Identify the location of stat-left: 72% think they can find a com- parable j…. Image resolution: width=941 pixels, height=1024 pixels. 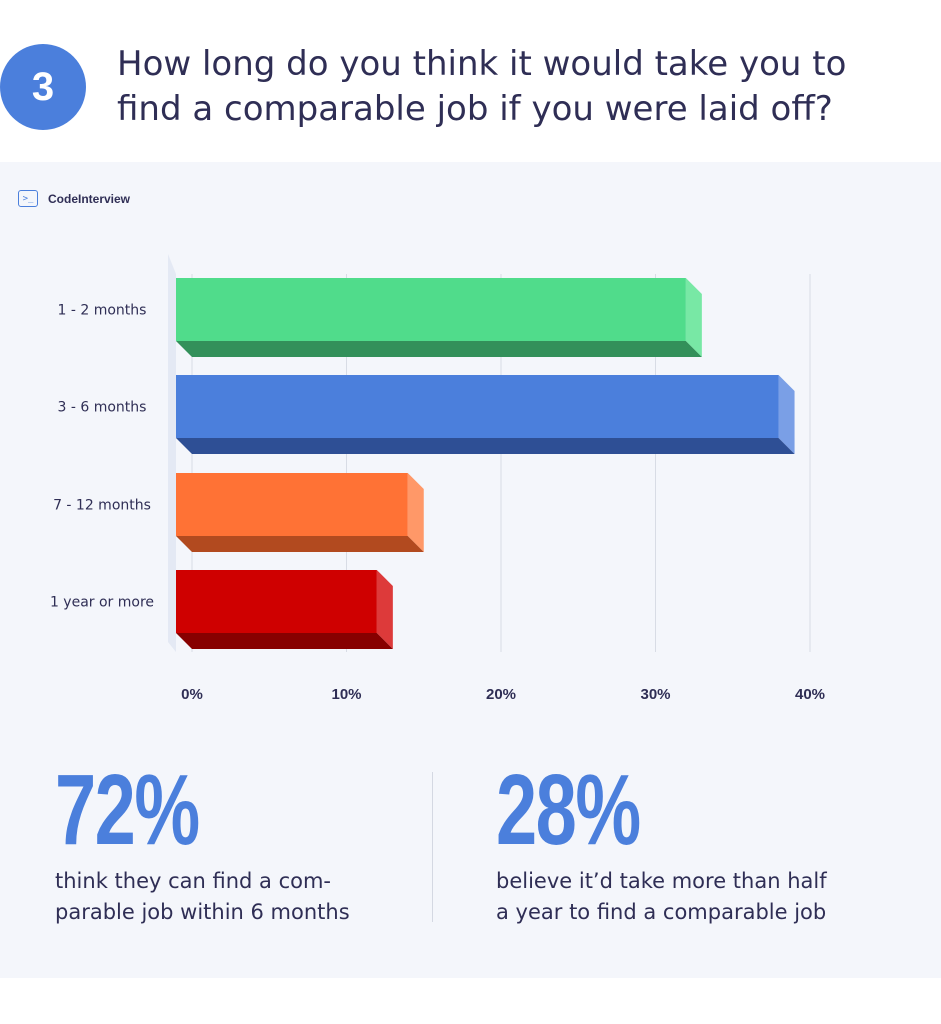
(235, 844).